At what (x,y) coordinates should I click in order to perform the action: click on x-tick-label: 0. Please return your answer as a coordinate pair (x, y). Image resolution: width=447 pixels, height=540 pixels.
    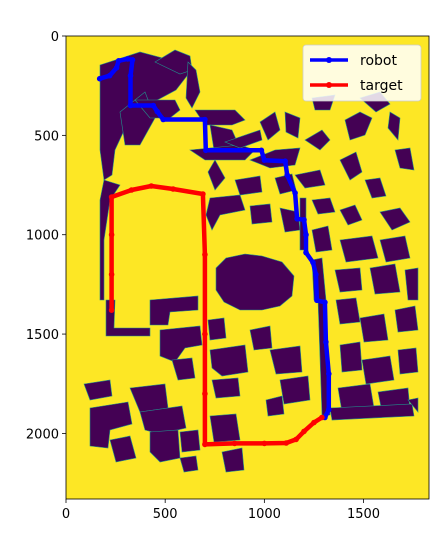
    Looking at the image, I should click on (66, 514).